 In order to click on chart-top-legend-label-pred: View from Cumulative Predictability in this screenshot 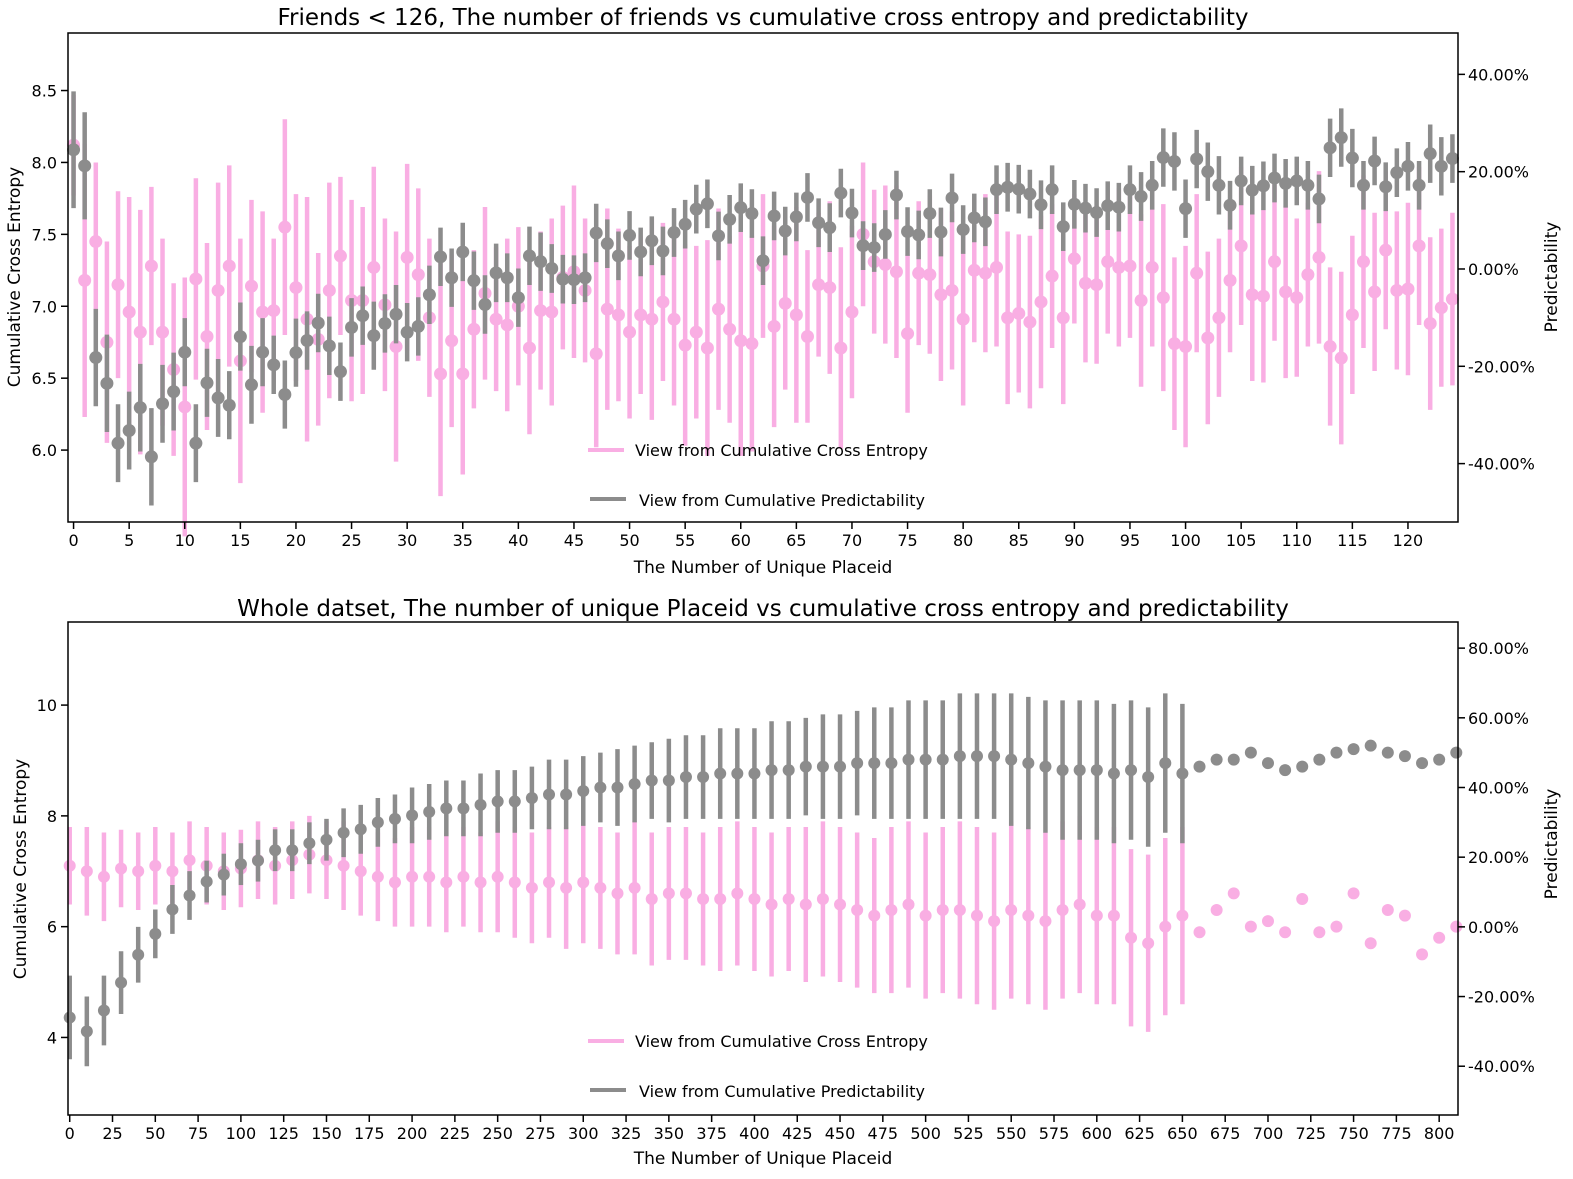, I will do `click(782, 500)`.